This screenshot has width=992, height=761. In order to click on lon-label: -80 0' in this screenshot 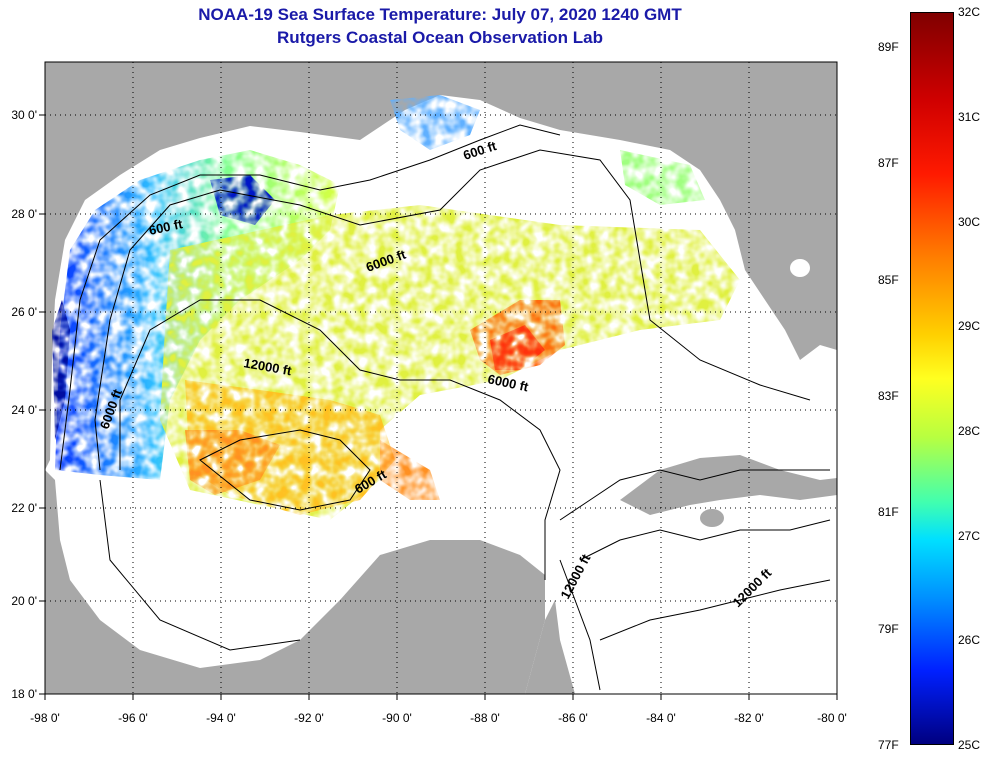, I will do `click(832, 718)`.